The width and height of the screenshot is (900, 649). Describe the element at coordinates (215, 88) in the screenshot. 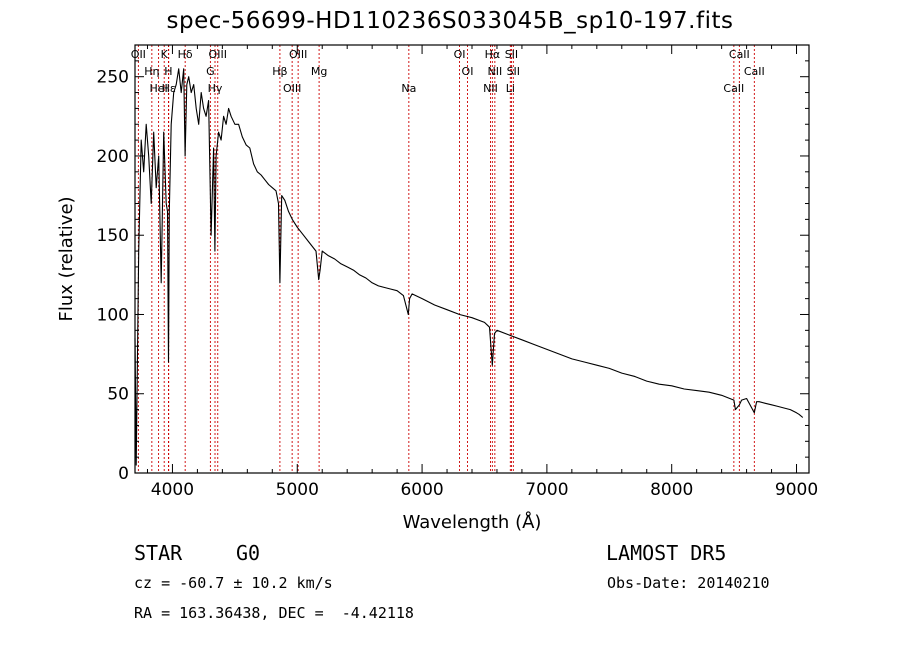

I see `line-label: Hγ` at that location.